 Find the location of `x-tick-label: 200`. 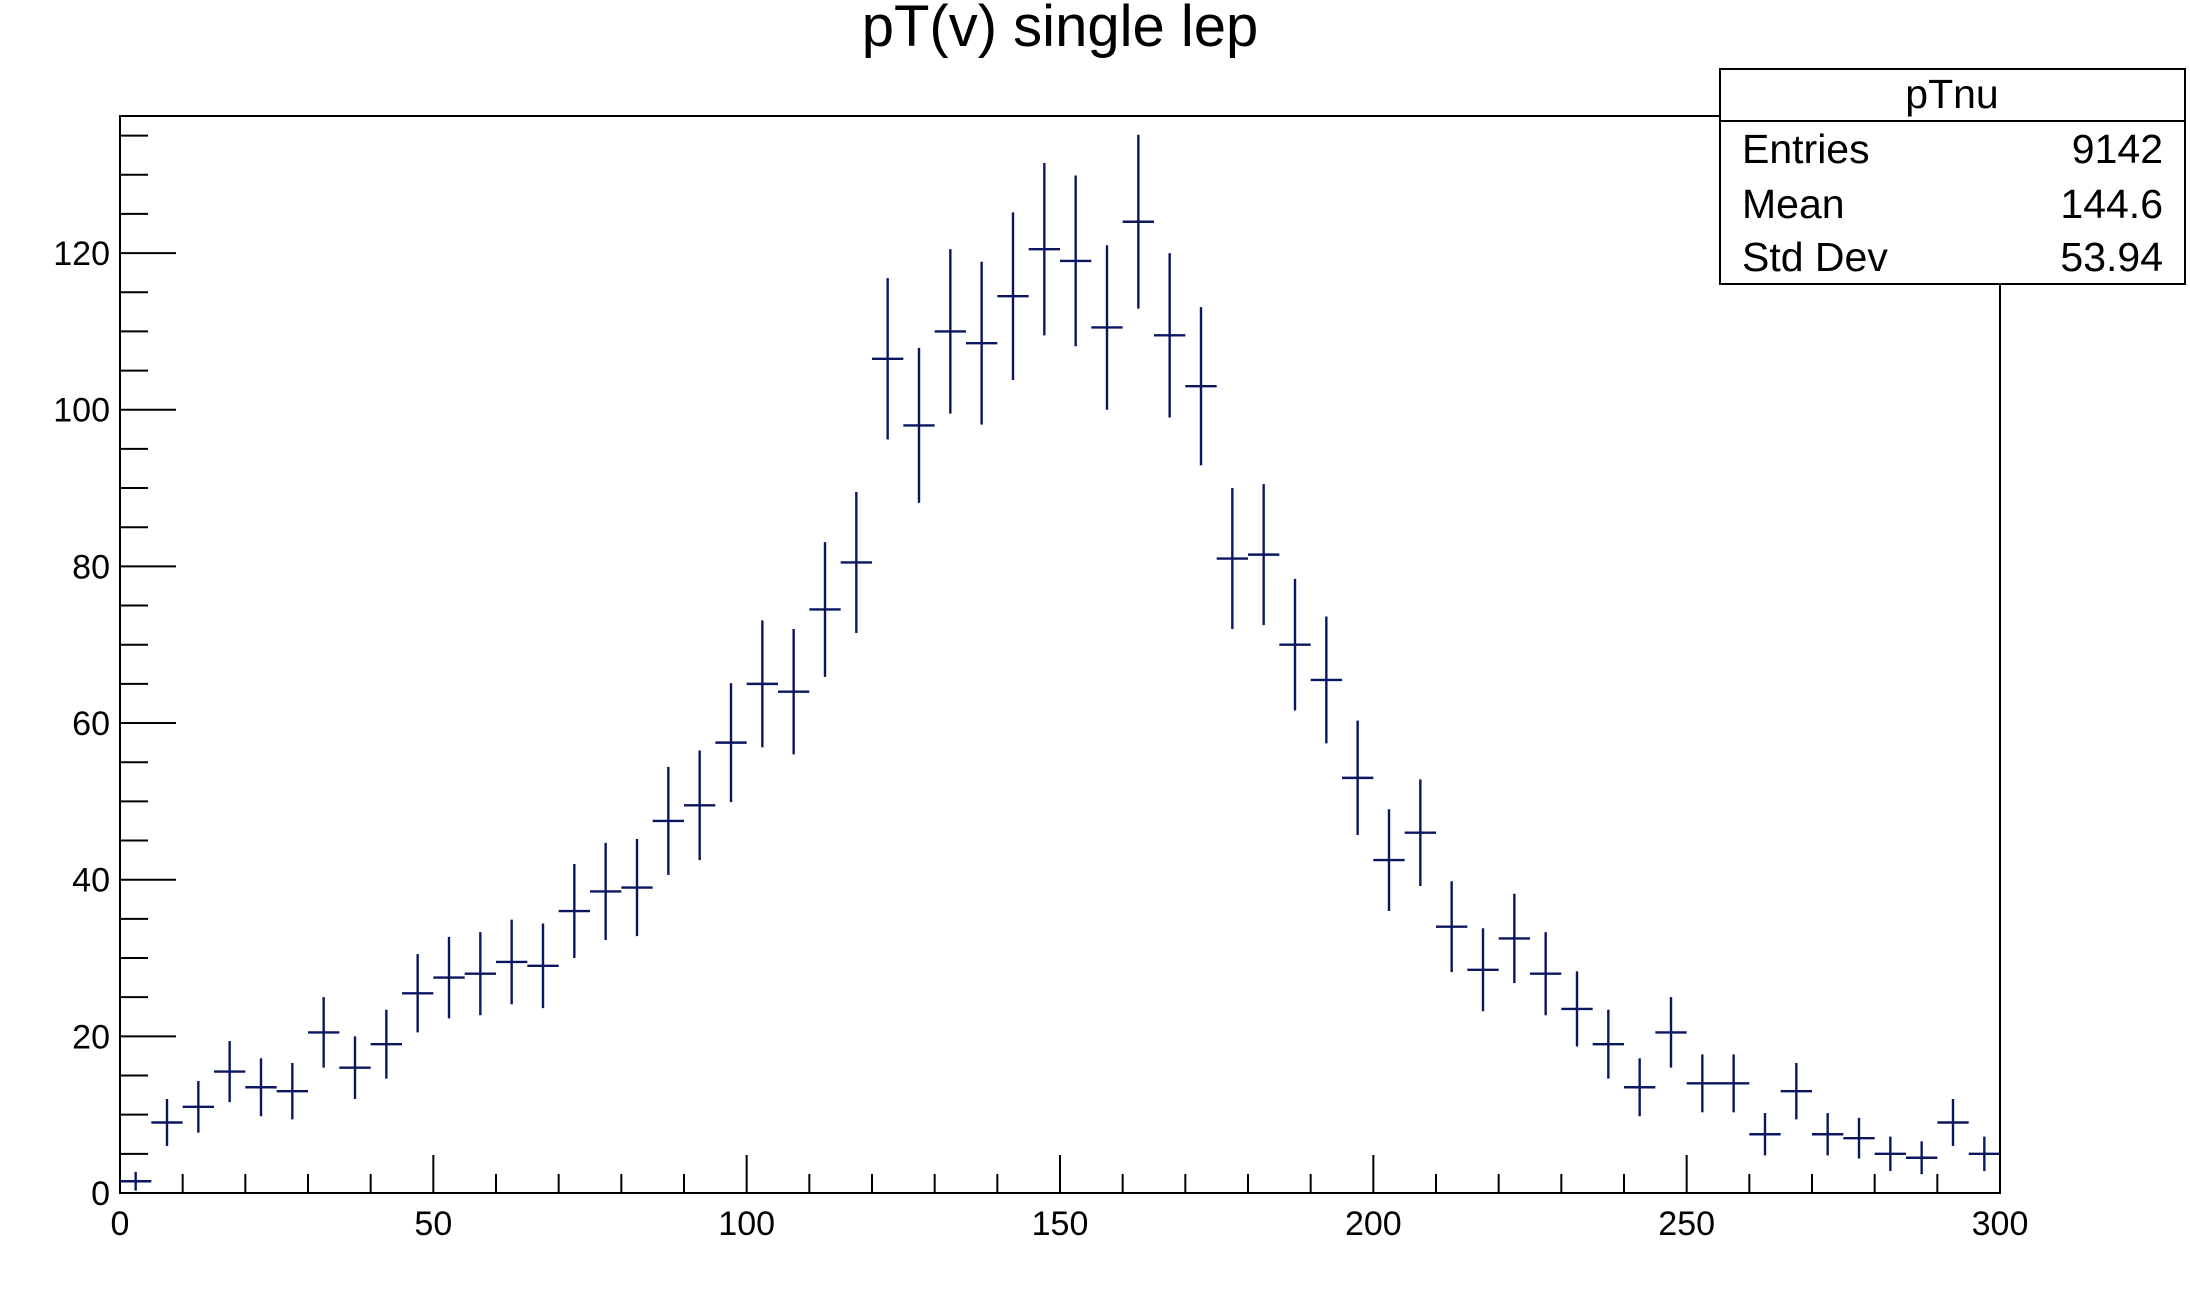

x-tick-label: 200 is located at coordinates (1373, 1224).